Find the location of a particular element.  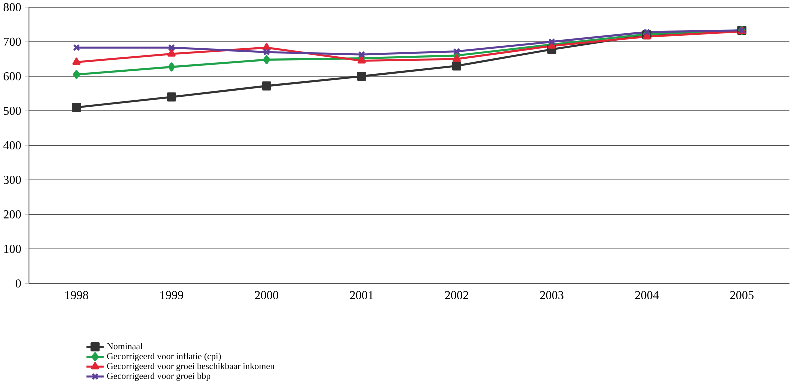

x-tick-label: 2003 is located at coordinates (552, 295).